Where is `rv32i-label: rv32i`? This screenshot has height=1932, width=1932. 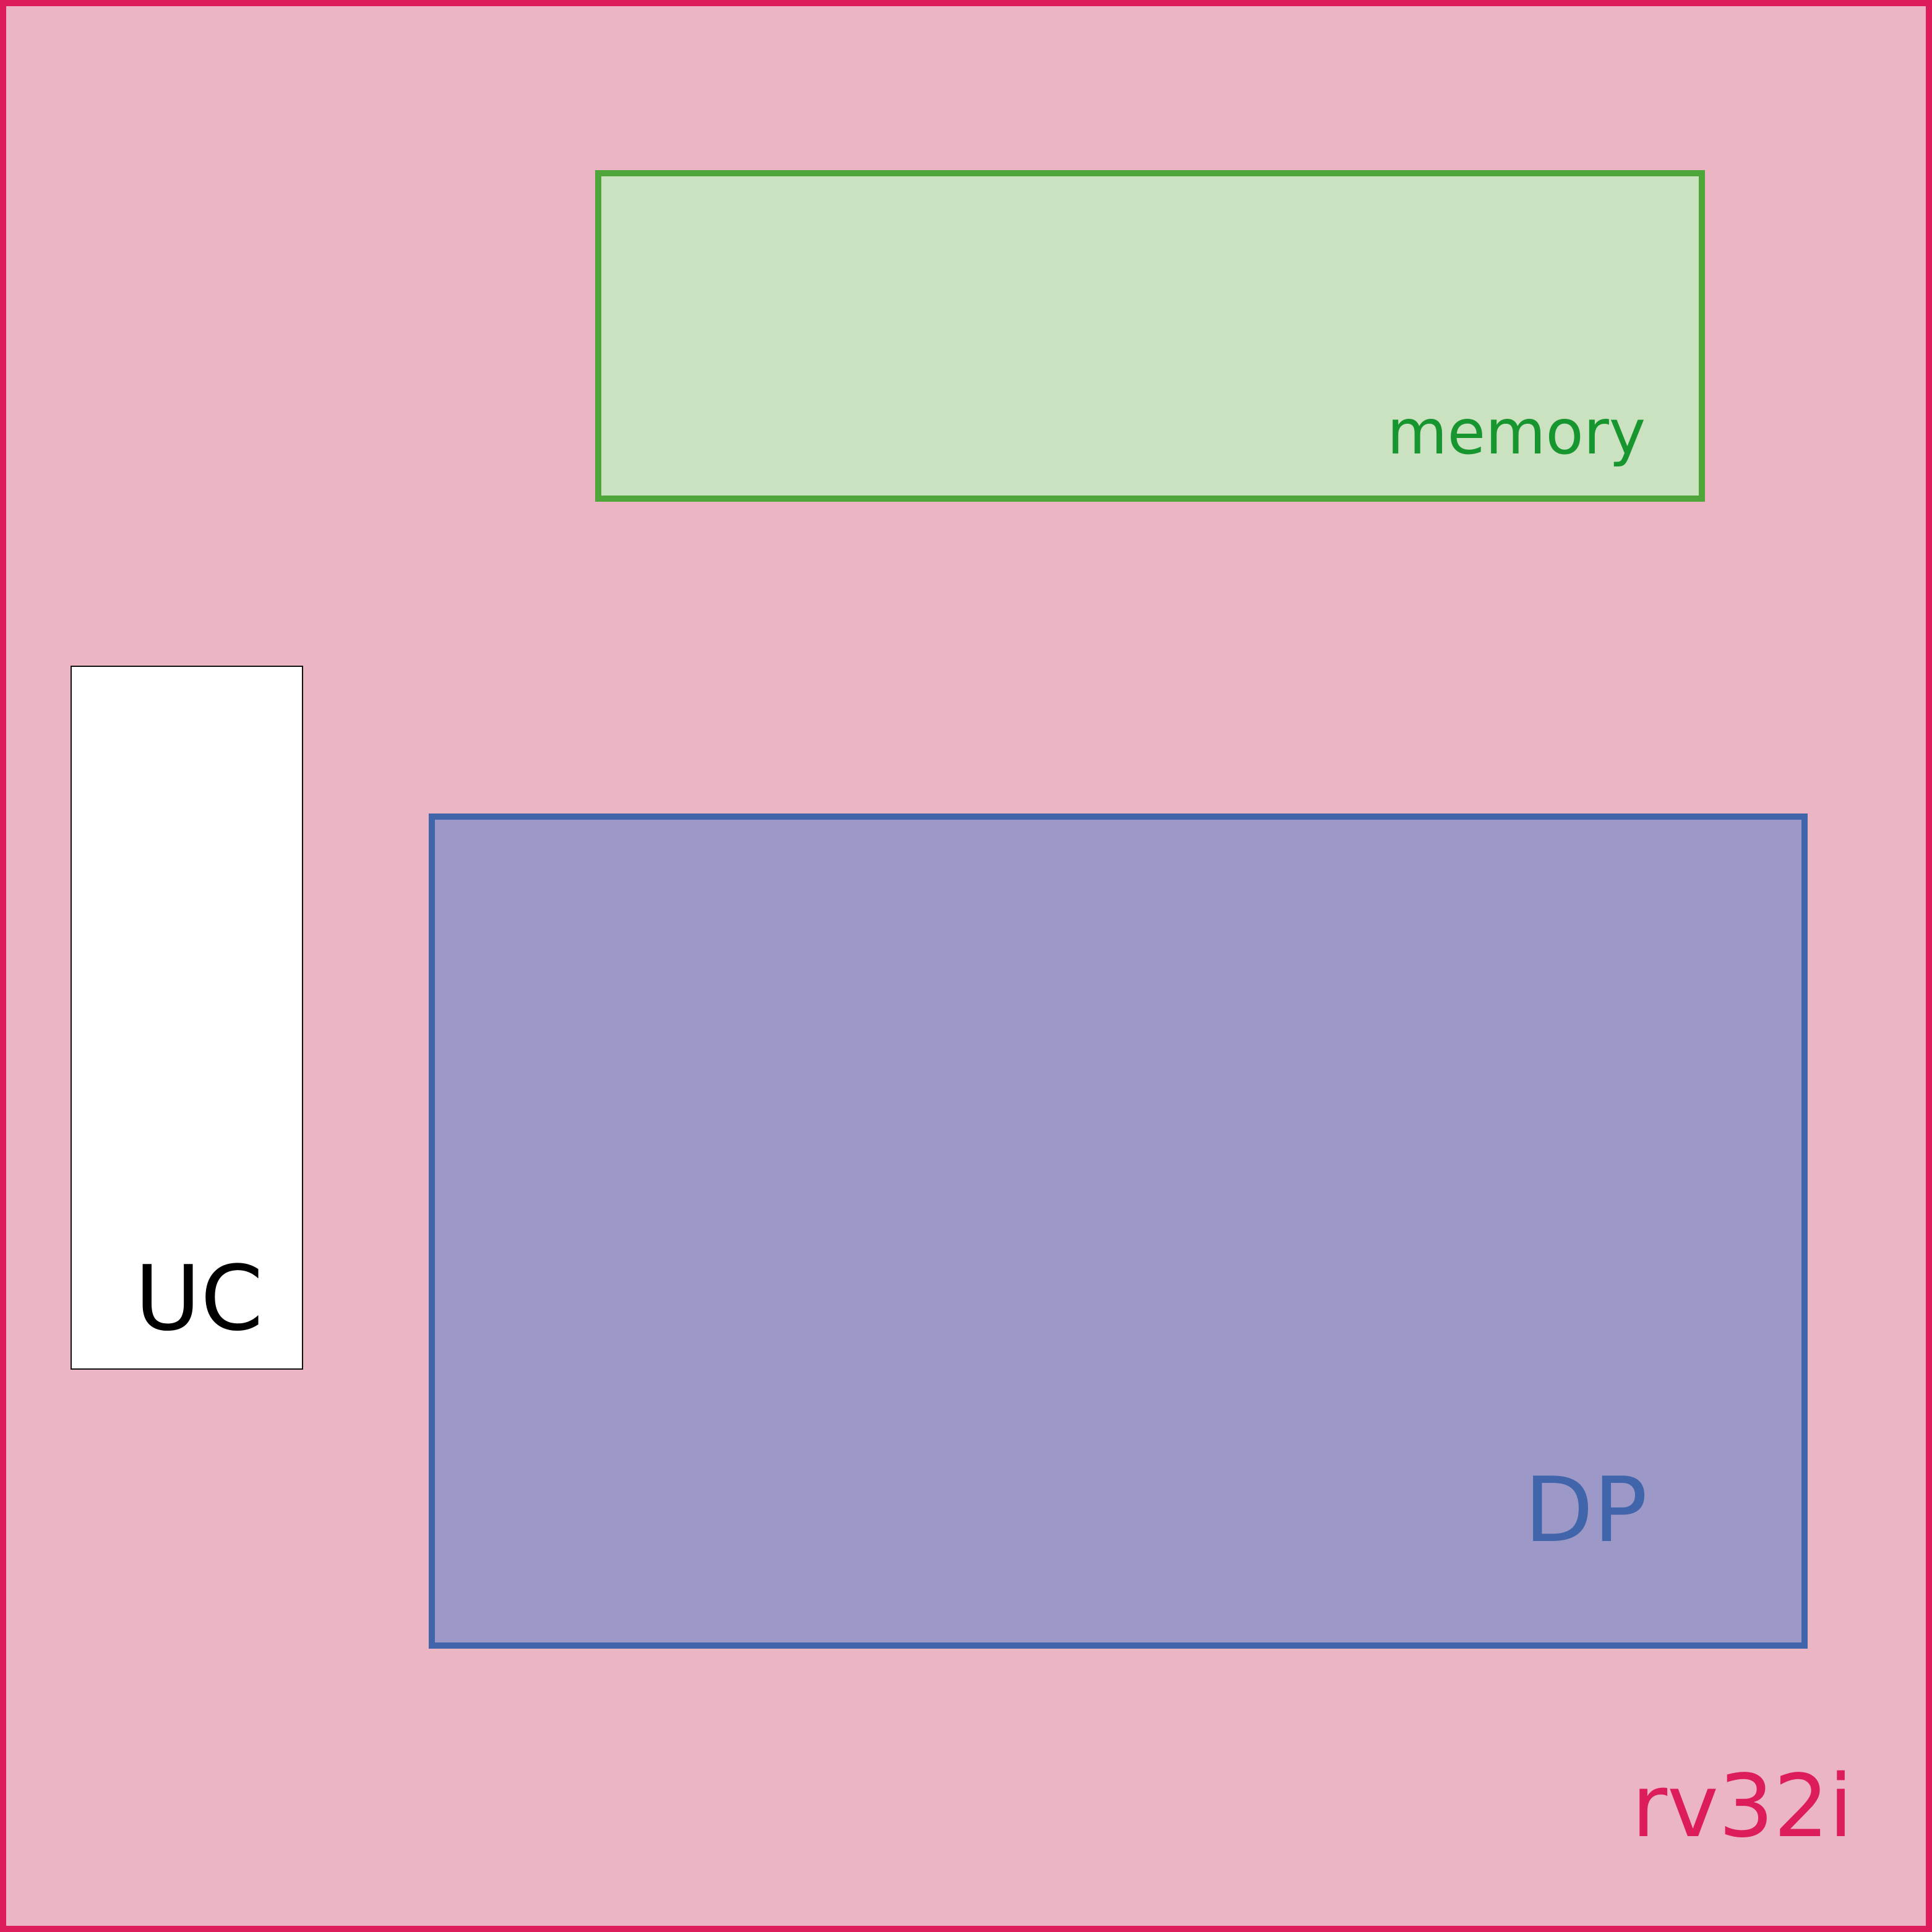
rv32i-label: rv32i is located at coordinates (1742, 1806).